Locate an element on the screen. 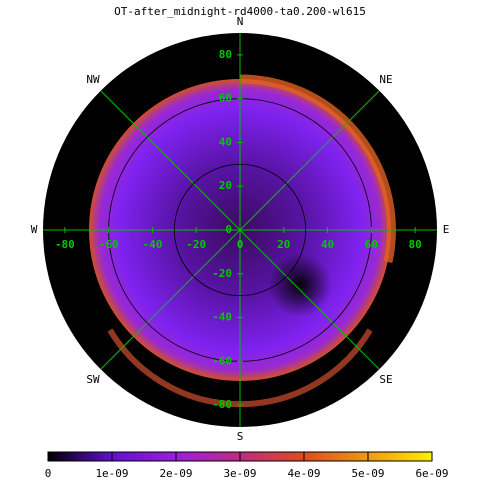 The width and height of the screenshot is (480, 484). x-tick-label: 20 is located at coordinates (283, 244).